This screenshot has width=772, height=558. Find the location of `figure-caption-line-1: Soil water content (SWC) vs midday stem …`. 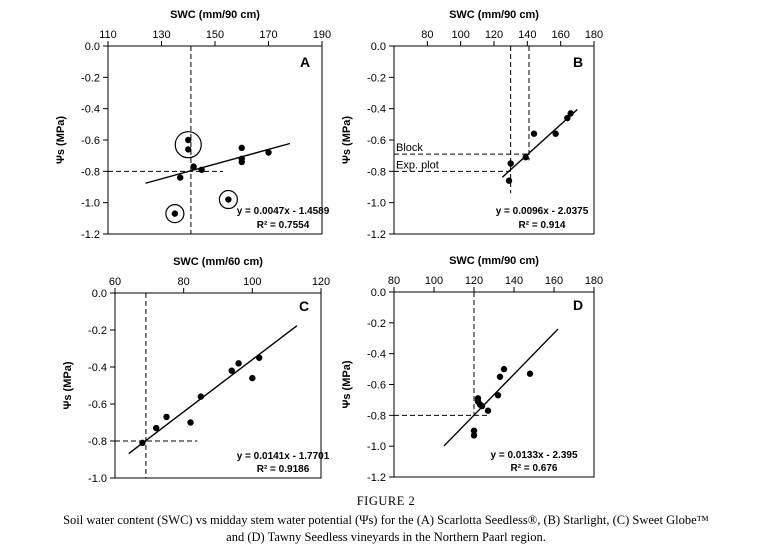

figure-caption-line-1: Soil water content (SWC) vs midday stem … is located at coordinates (386, 520).